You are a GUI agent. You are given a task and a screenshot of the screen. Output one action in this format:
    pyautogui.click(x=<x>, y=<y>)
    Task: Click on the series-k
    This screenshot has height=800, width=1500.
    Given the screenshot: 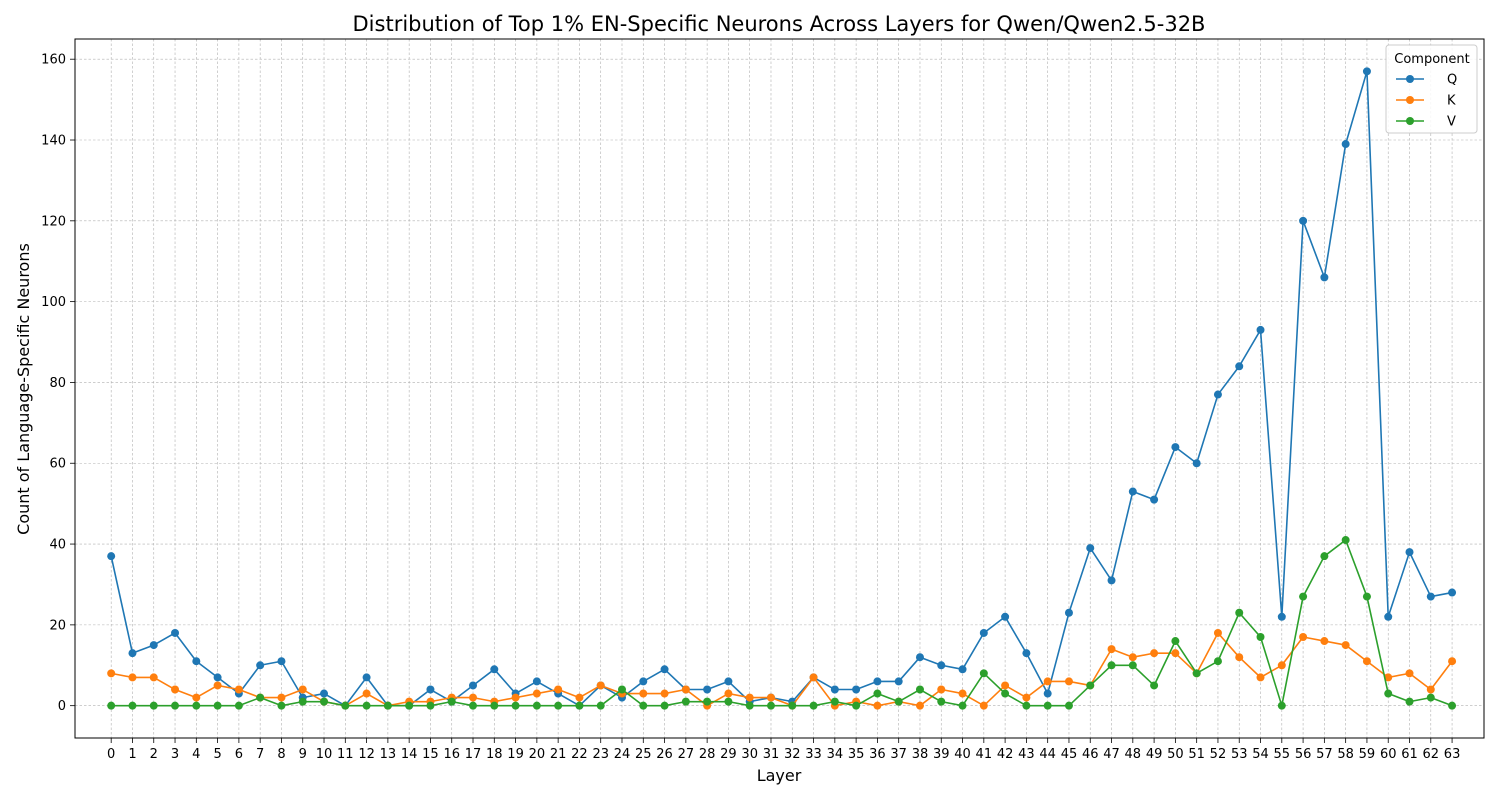 What is the action you would take?
    pyautogui.click(x=782, y=669)
    